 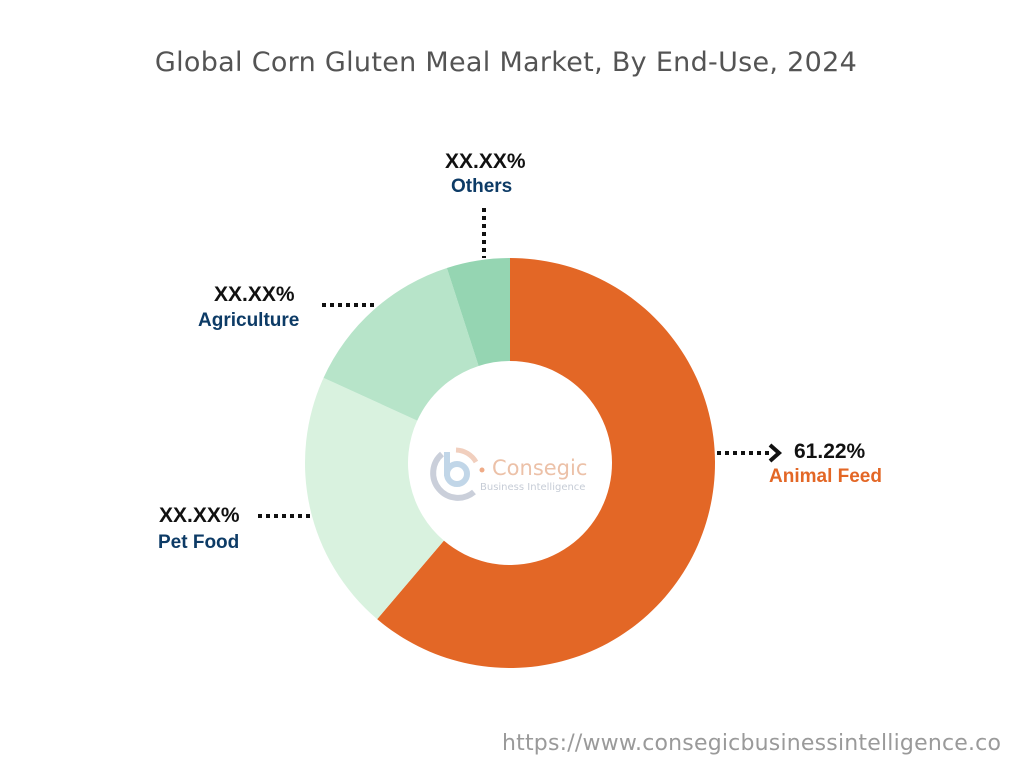 What do you see at coordinates (540, 468) in the screenshot?
I see `watermark-brand: Consegic` at bounding box center [540, 468].